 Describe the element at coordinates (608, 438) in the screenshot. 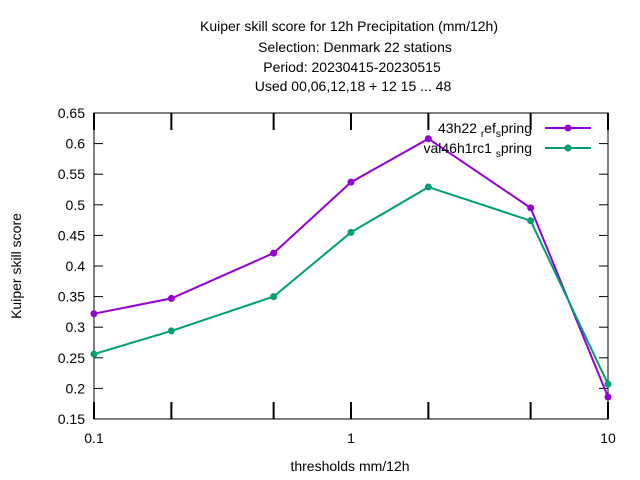

I see `x-tick-label: 10` at that location.